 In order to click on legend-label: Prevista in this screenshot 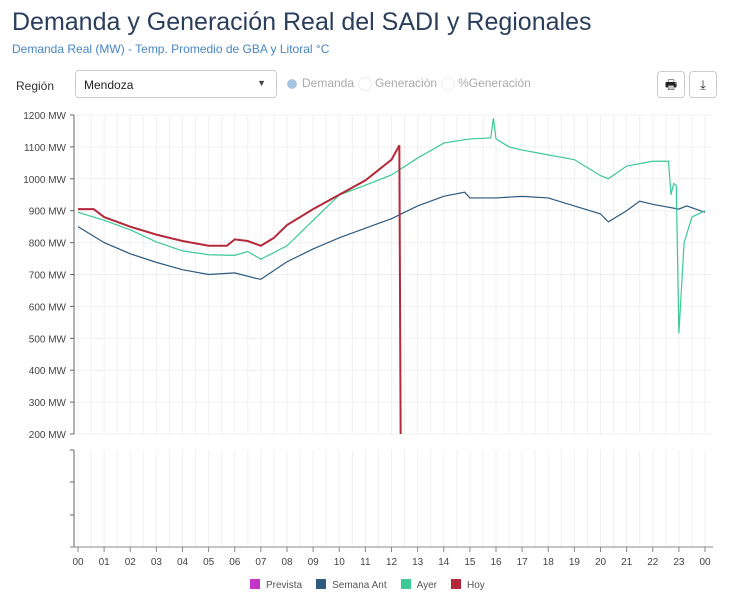, I will do `click(284, 585)`.